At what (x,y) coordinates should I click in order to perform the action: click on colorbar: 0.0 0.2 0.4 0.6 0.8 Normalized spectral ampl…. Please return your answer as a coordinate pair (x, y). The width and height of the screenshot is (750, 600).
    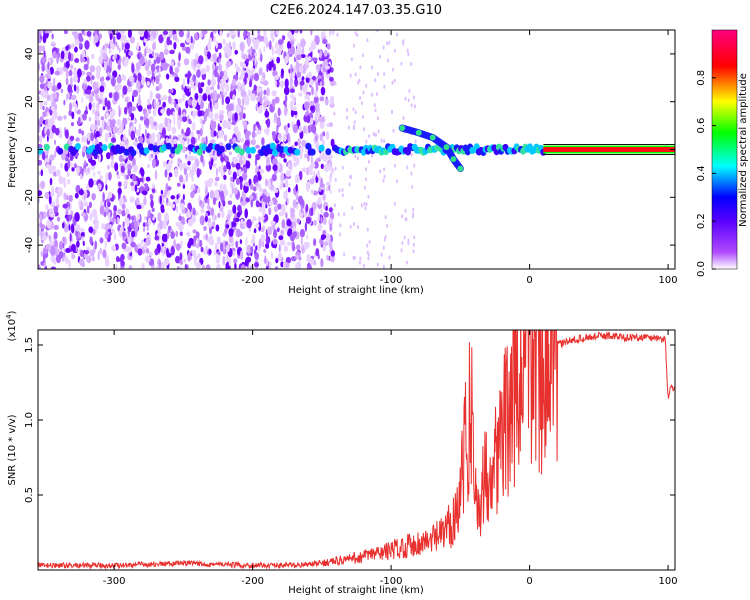
    Looking at the image, I should click on (722, 153).